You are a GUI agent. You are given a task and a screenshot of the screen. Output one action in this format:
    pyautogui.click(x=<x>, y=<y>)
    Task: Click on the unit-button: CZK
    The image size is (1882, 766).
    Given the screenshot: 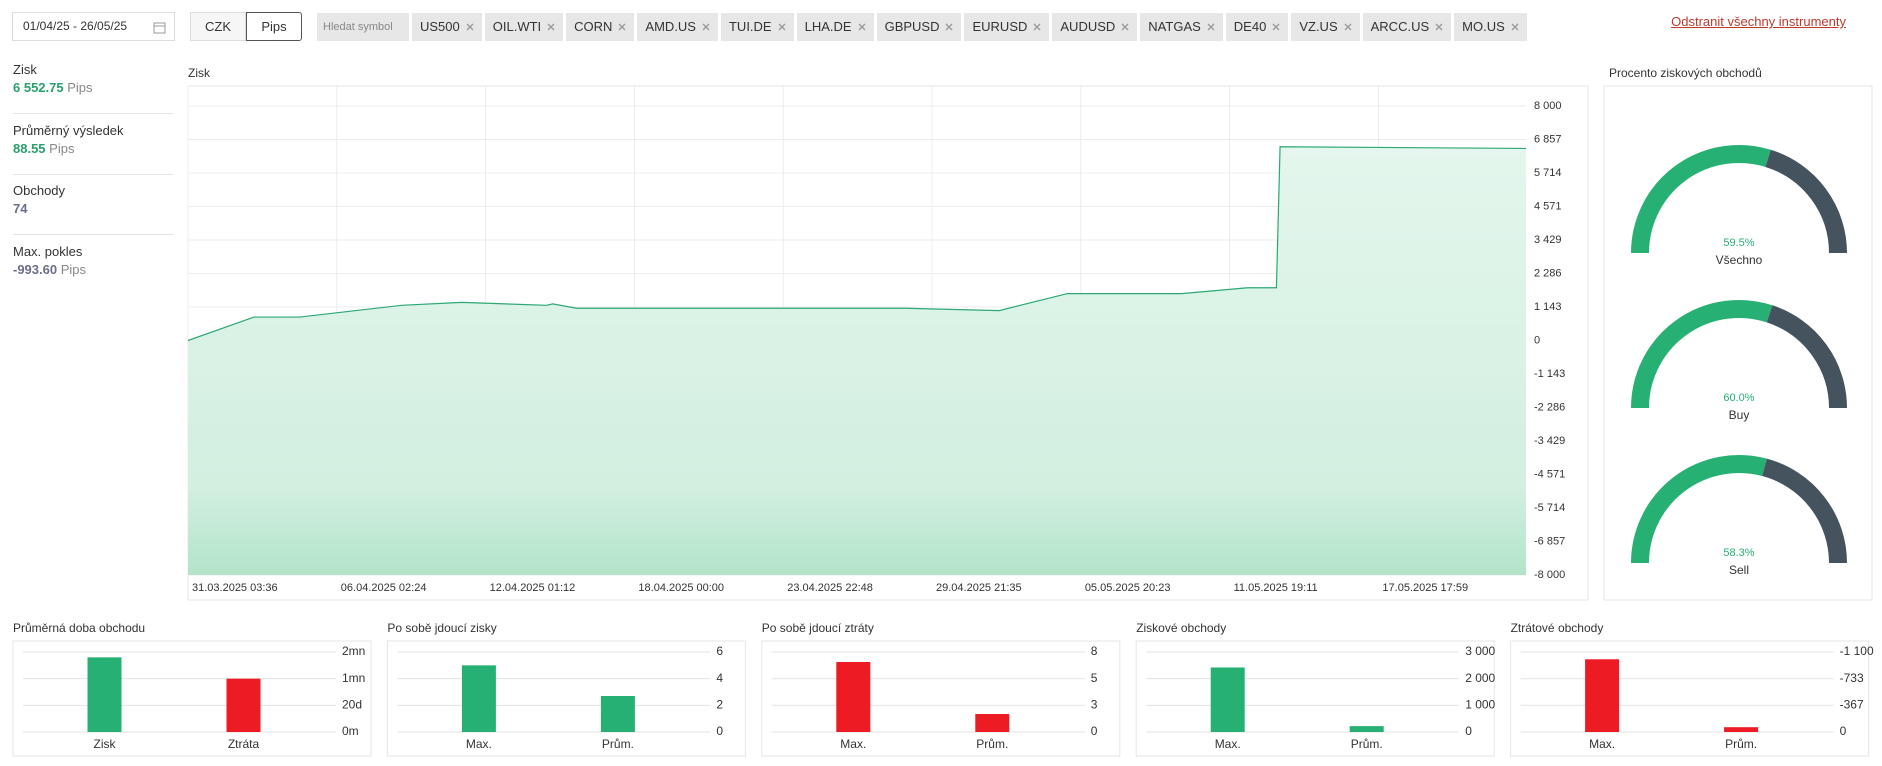 What is the action you would take?
    pyautogui.click(x=218, y=26)
    